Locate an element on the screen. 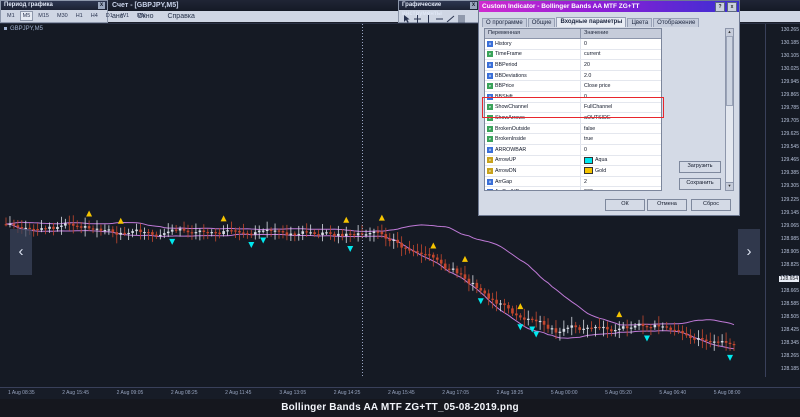 Image resolution: width=800 pixels, height=417 pixels. price-tick: 129.785 is located at coordinates (789, 108).